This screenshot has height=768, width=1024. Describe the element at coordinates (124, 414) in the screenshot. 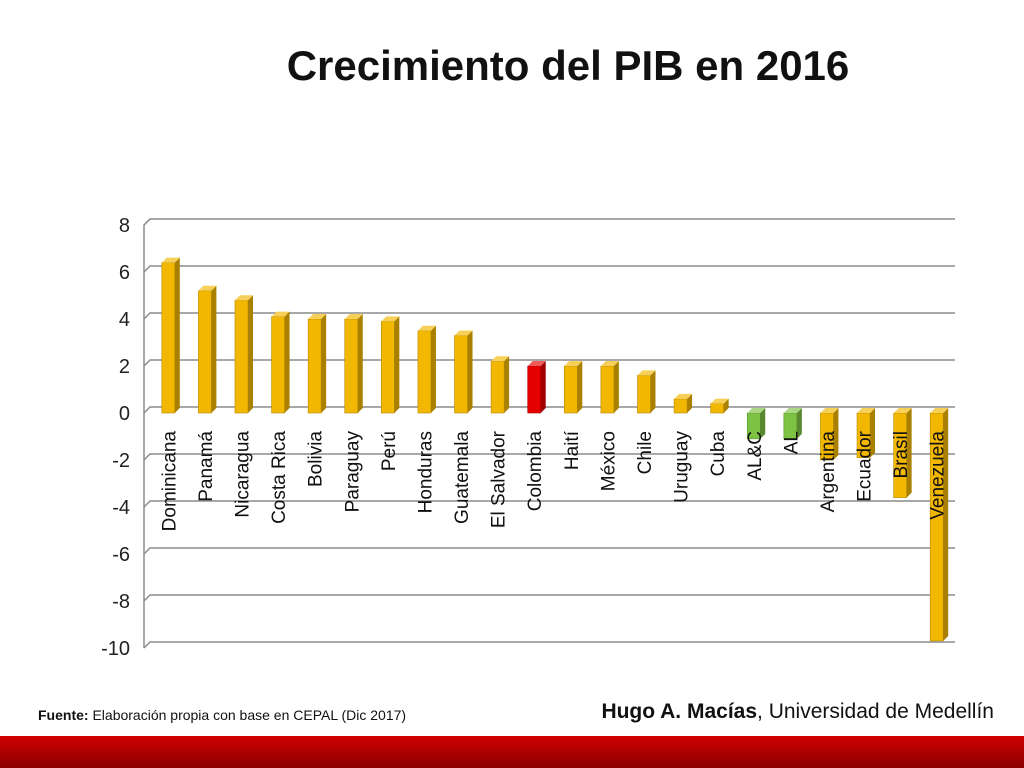

I see `y-tick-label: 0` at that location.